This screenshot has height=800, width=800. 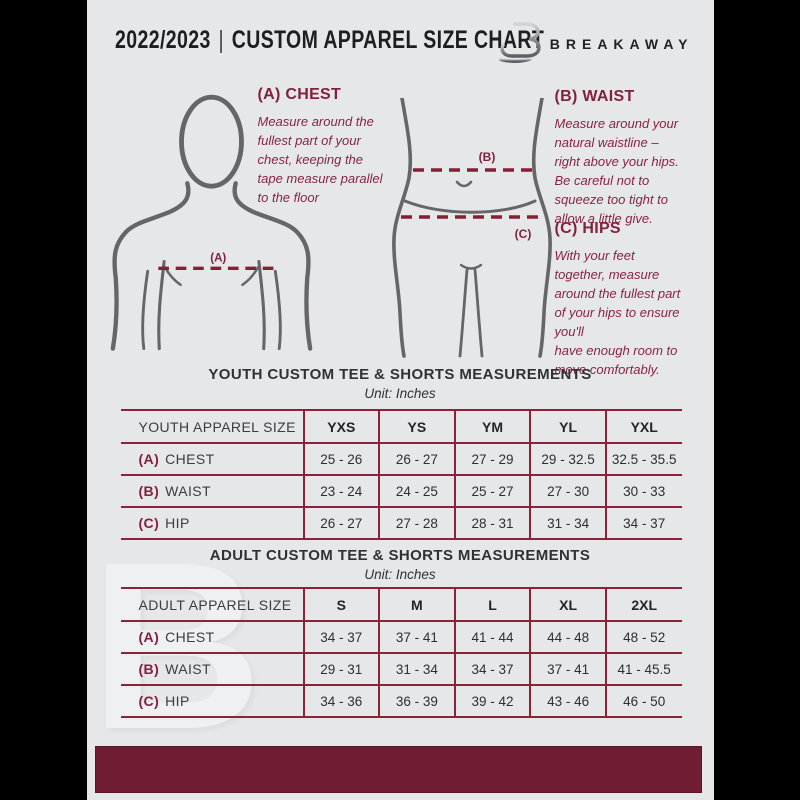 I want to click on cell: 32.5 - 35.5, so click(x=643, y=459).